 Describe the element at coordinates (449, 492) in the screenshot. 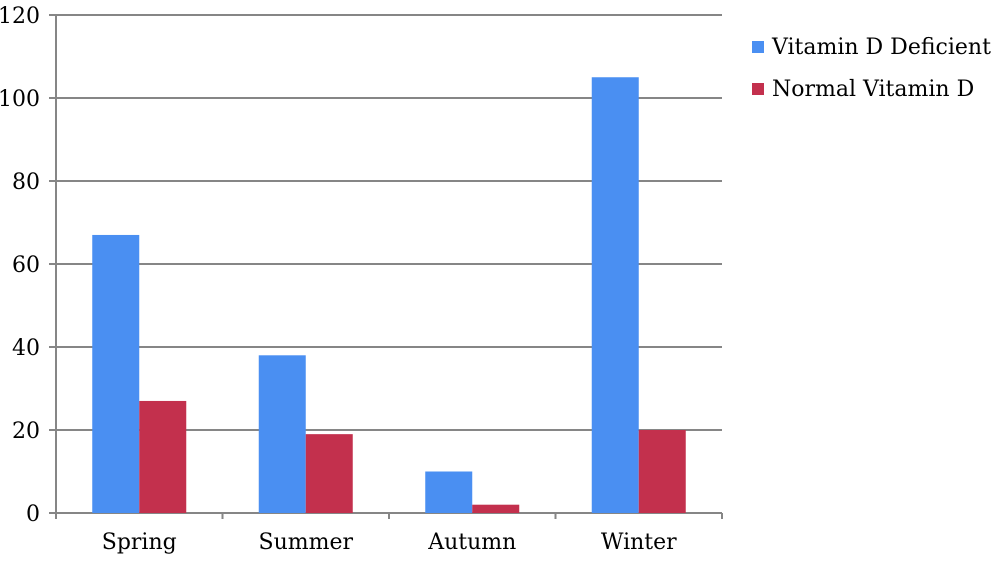

I see `bar-vitamin-d-deficient-autumn` at that location.